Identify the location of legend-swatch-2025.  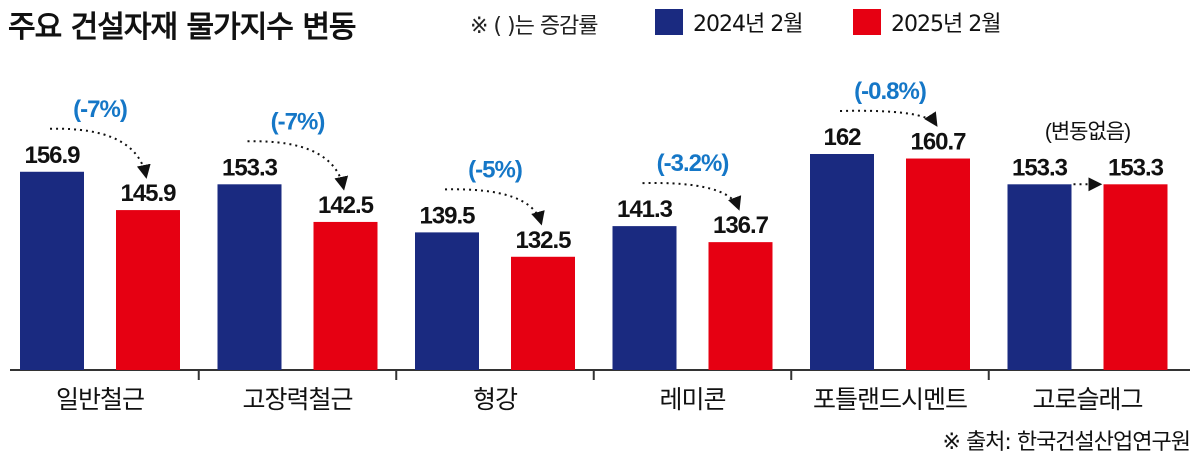
(867, 22).